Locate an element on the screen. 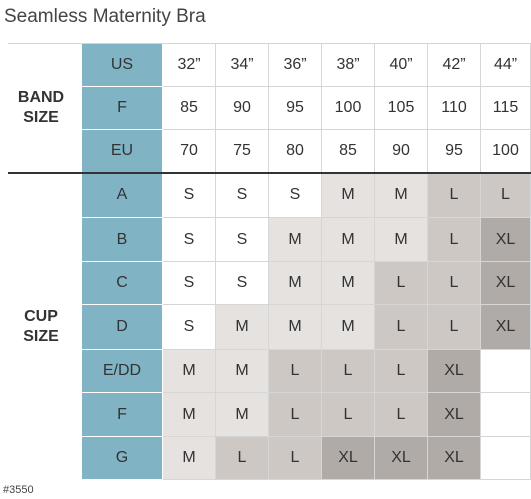  cell: 42” is located at coordinates (454, 65).